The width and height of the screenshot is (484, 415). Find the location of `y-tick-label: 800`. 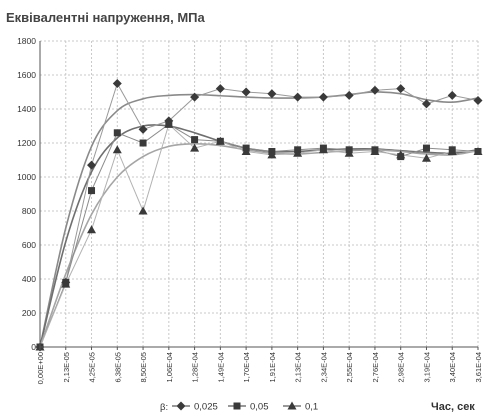

y-tick-label: 800 is located at coordinates (29, 211).